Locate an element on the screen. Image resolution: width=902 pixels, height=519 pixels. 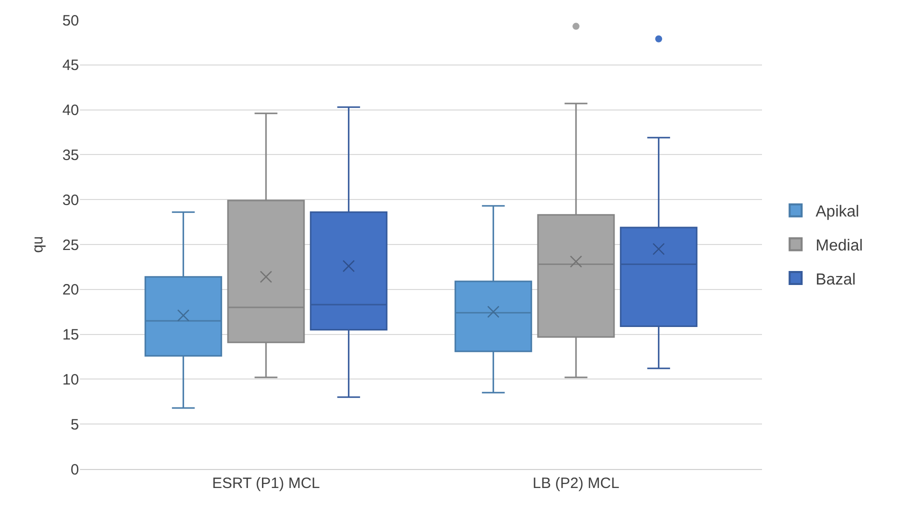
legend-label: Bazal is located at coordinates (836, 279).